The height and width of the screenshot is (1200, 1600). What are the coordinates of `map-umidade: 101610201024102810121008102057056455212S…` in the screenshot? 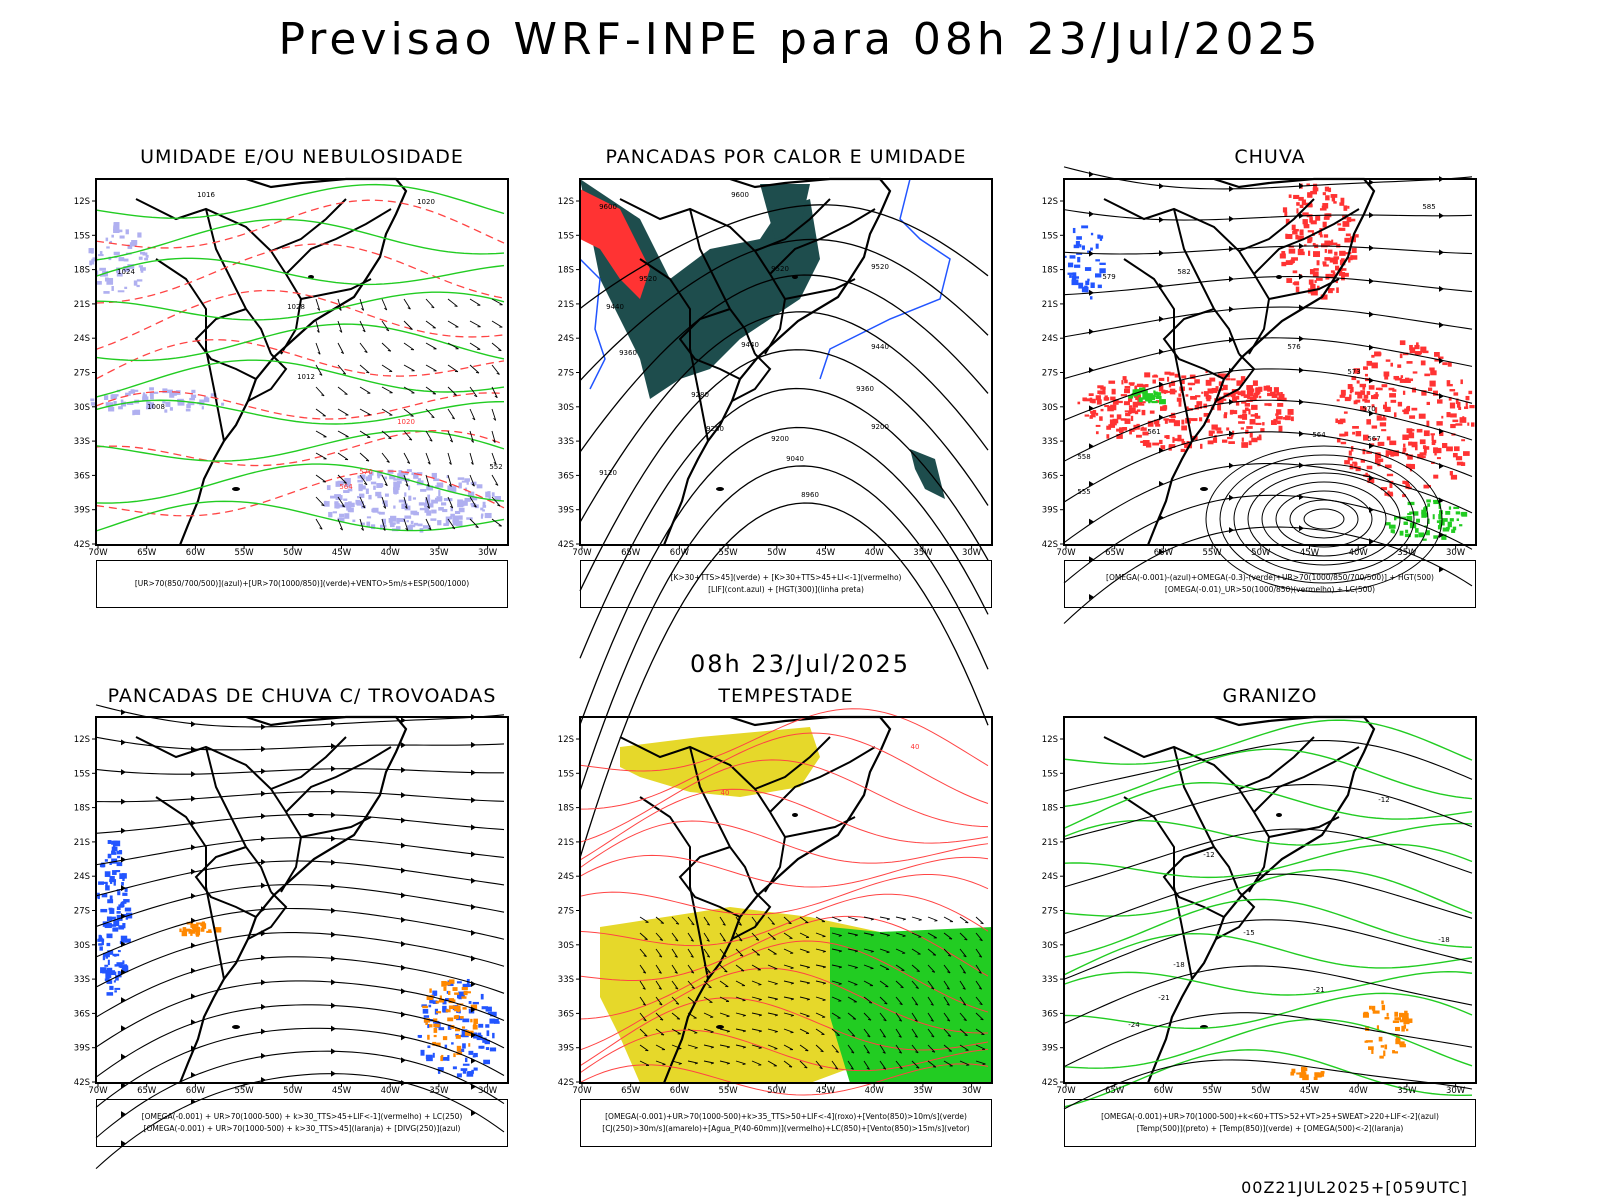 It's located at (291, 367).